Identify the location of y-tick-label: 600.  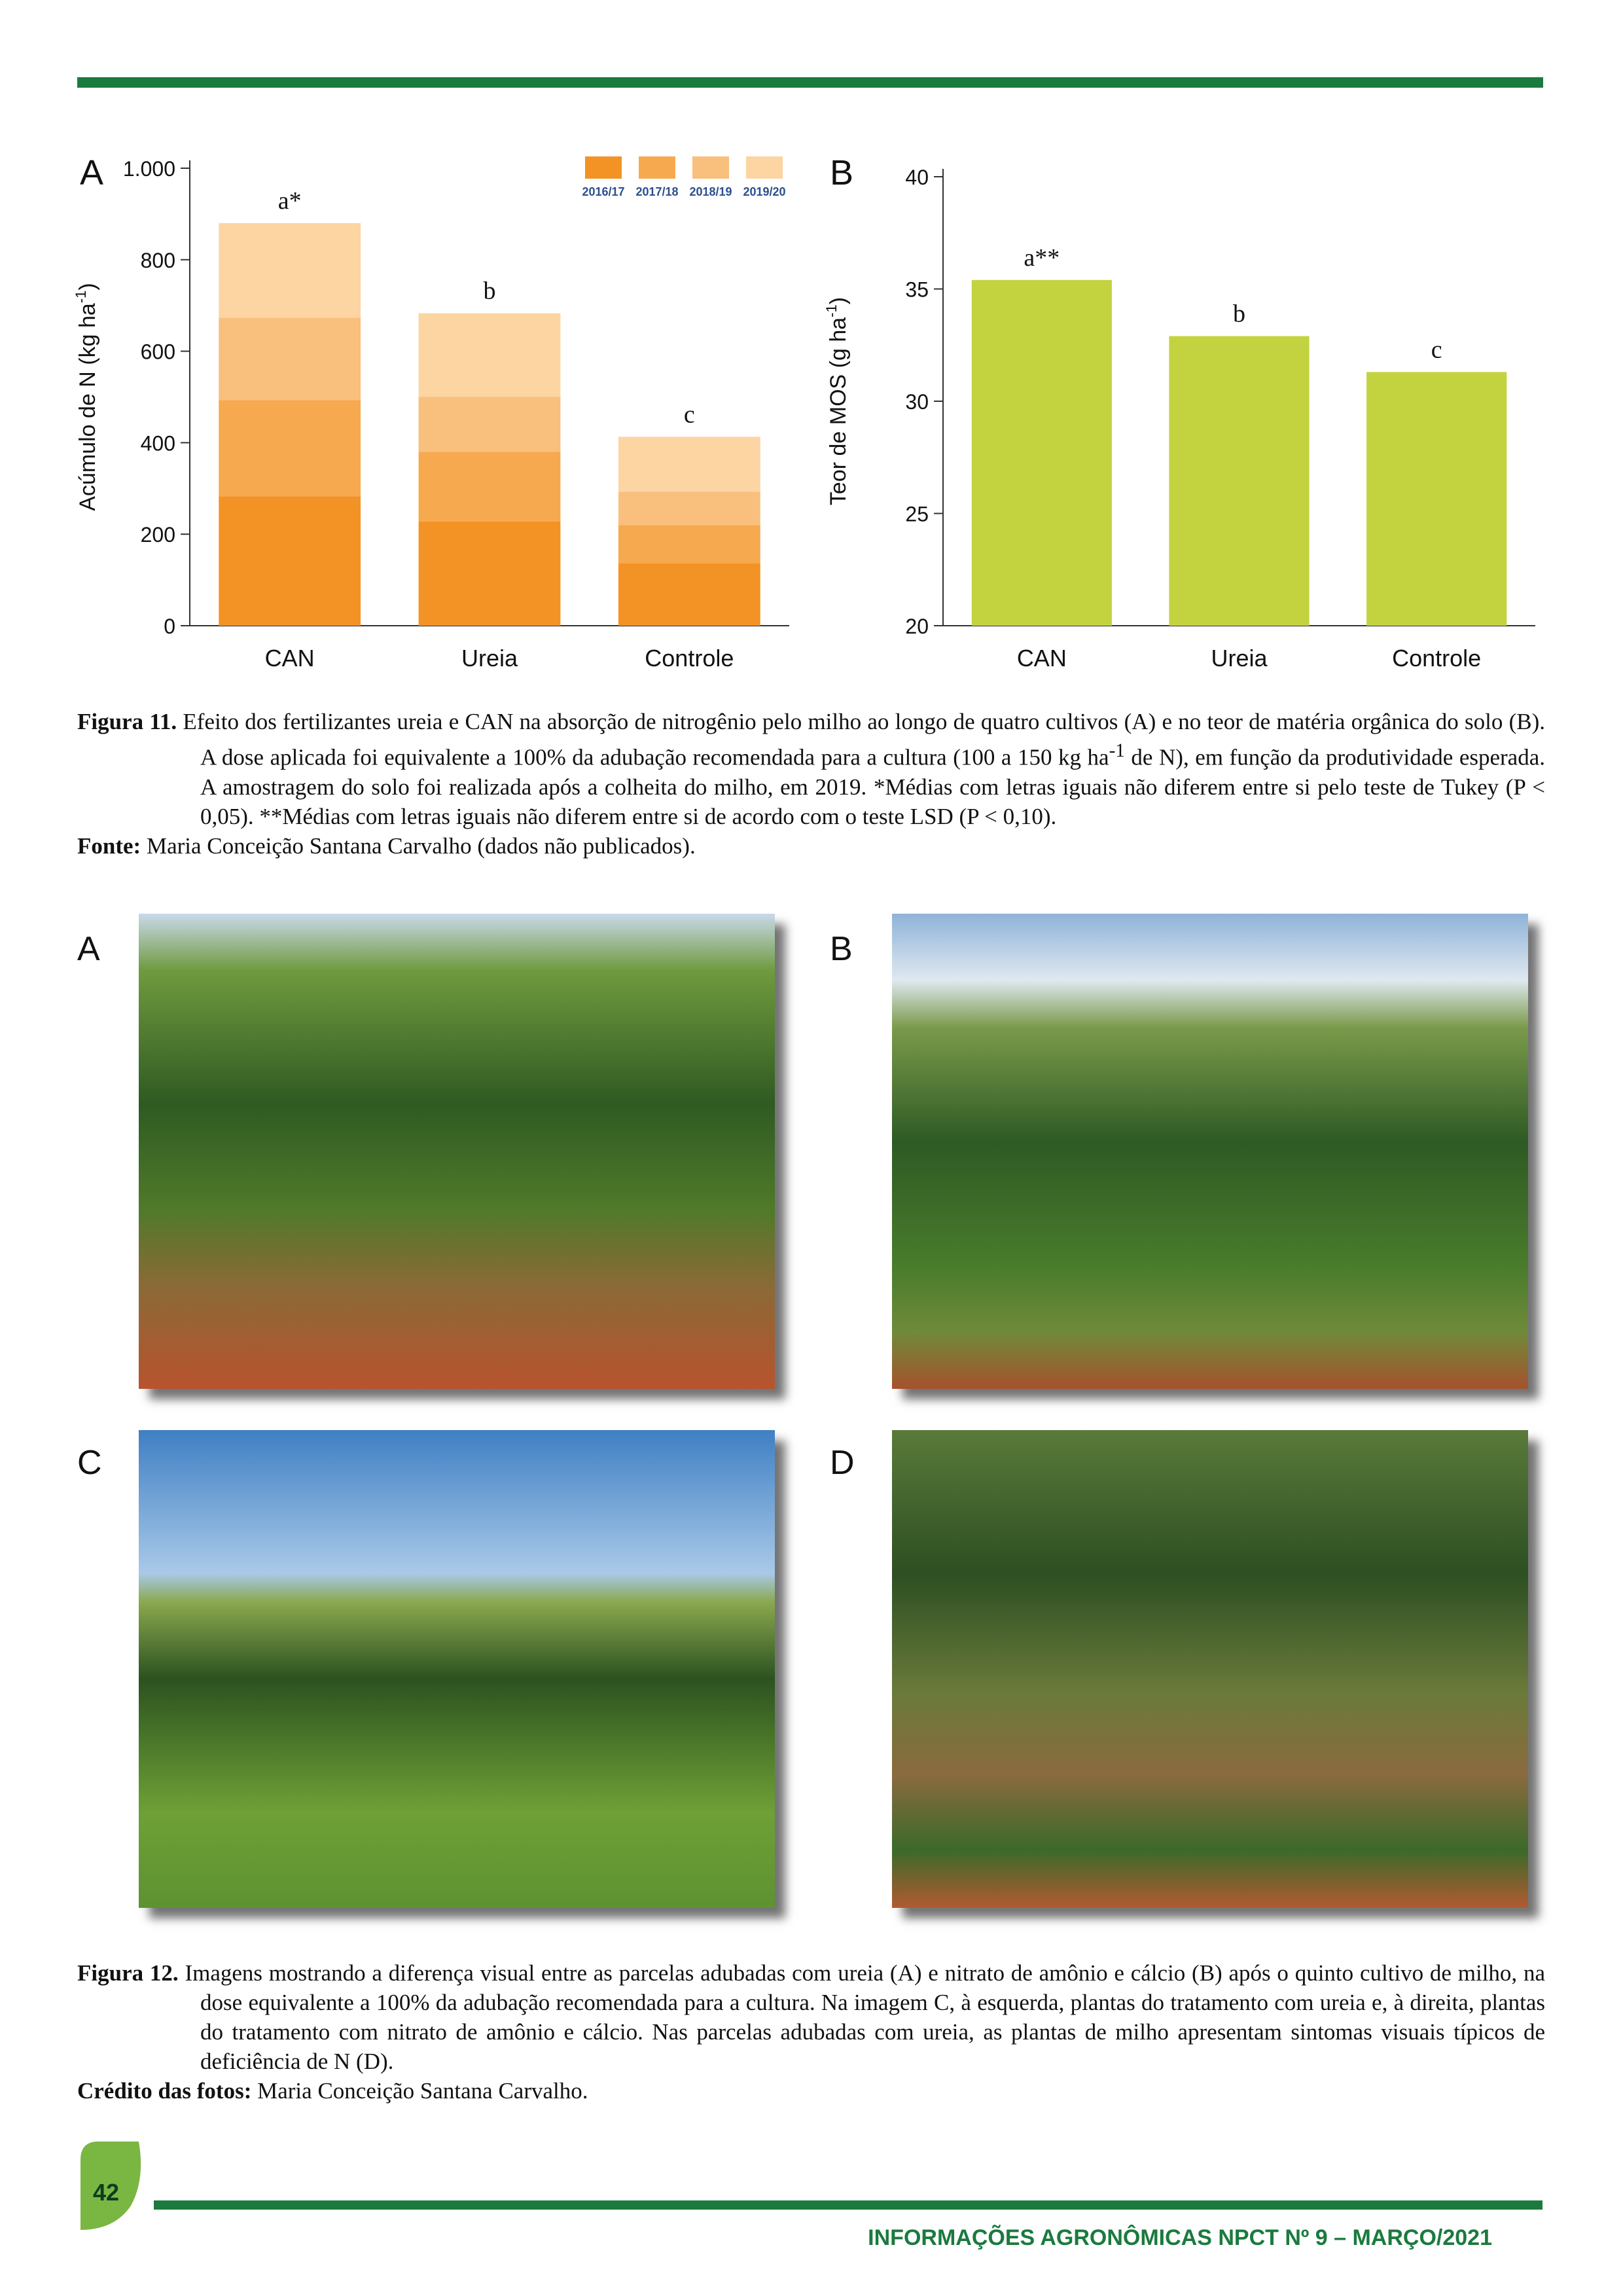
(158, 352).